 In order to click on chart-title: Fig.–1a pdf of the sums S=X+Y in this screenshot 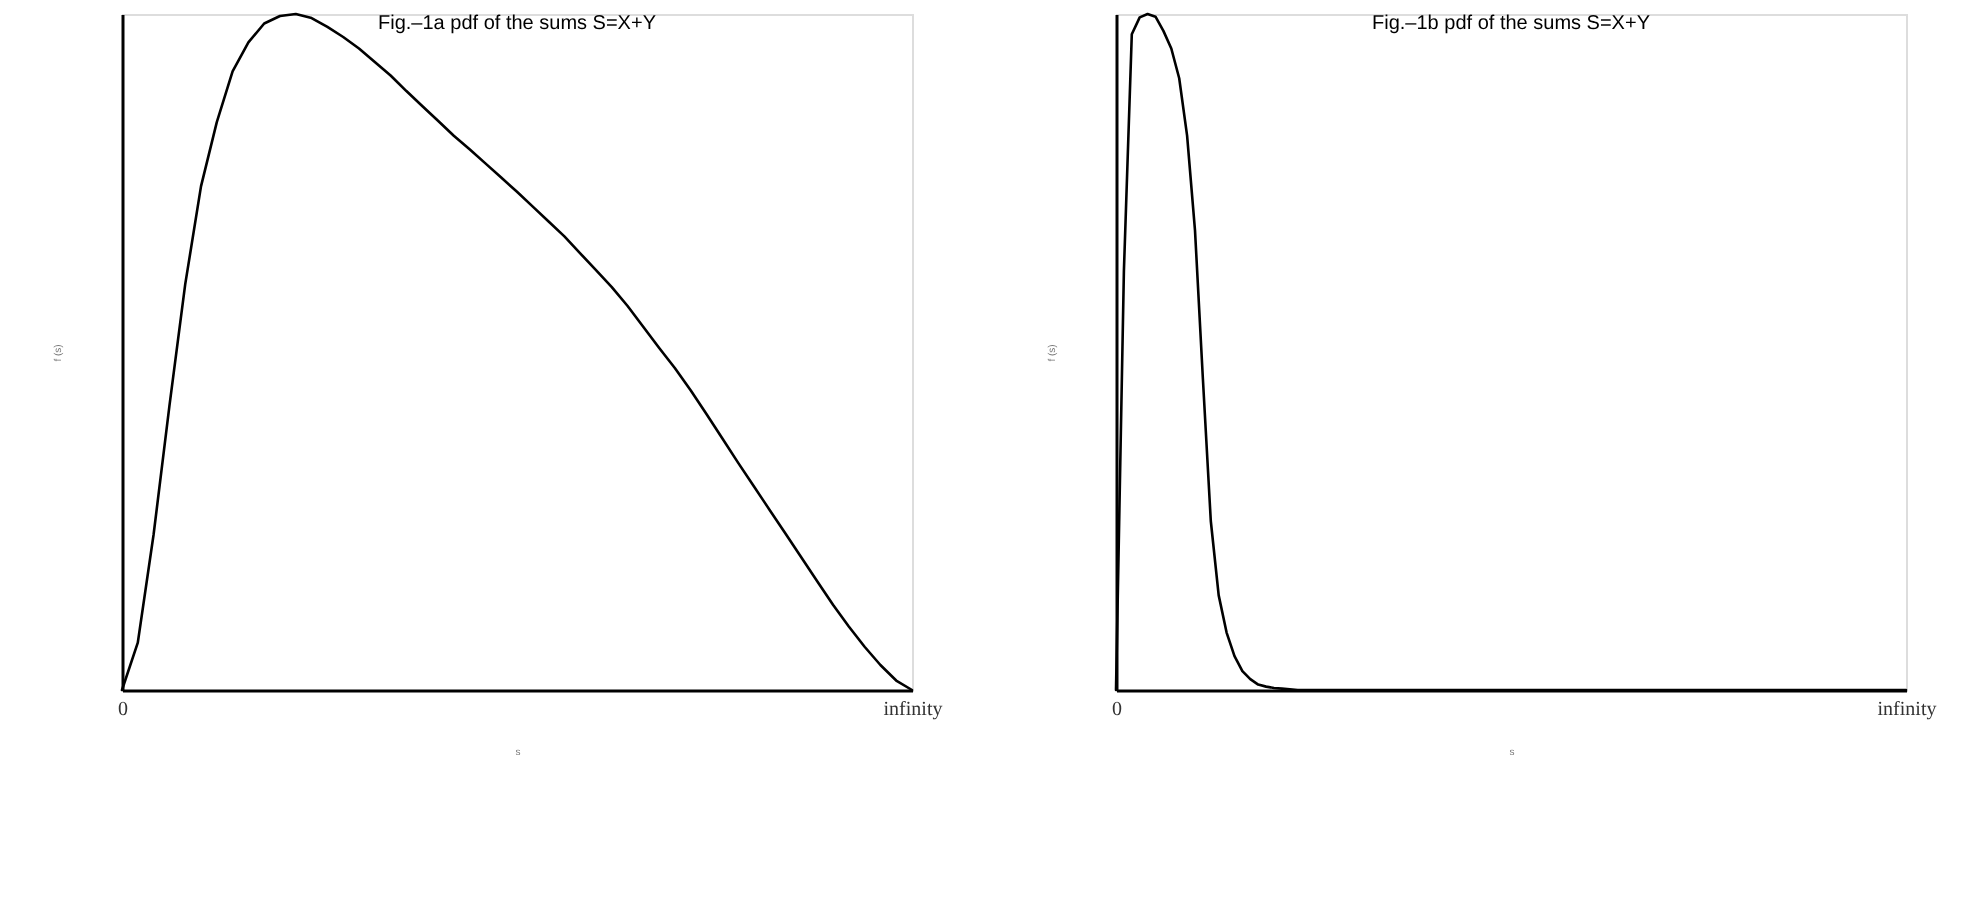, I will do `click(517, 23)`.